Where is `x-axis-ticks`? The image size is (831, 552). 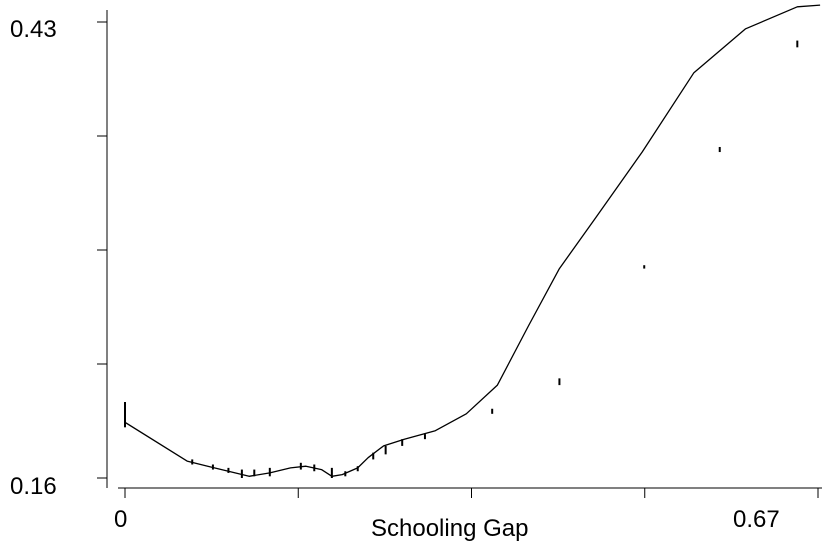 x-axis-ticks is located at coordinates (471, 493).